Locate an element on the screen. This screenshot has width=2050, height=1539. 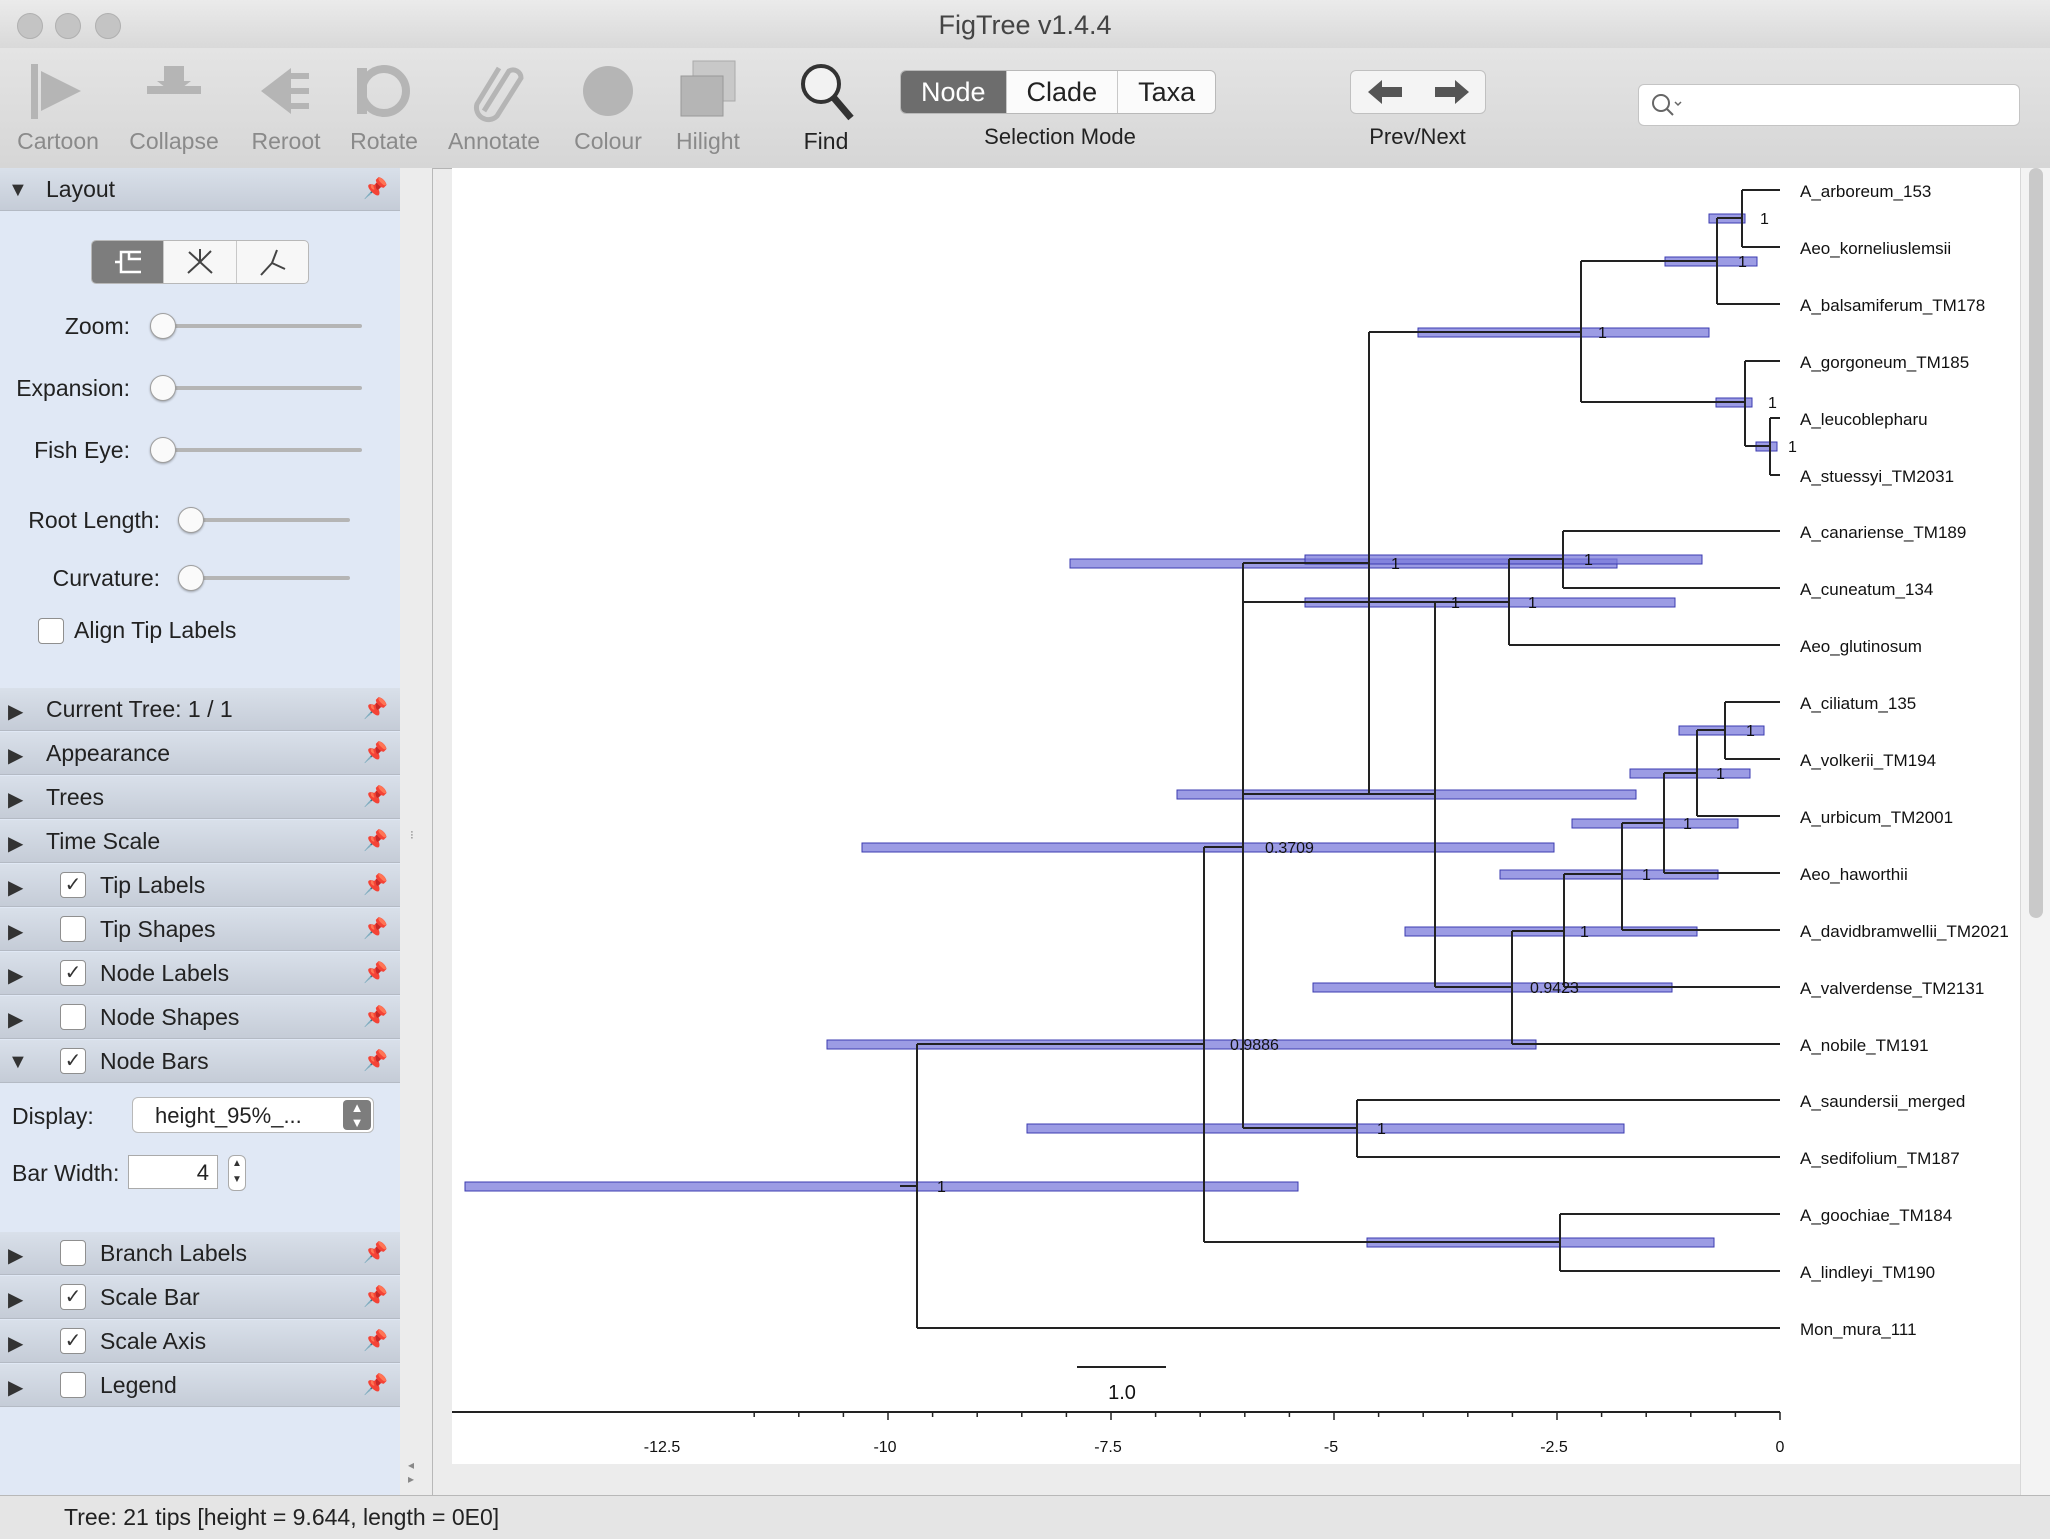
tip-label: A_volkerii_TM194 is located at coordinates (1868, 760).